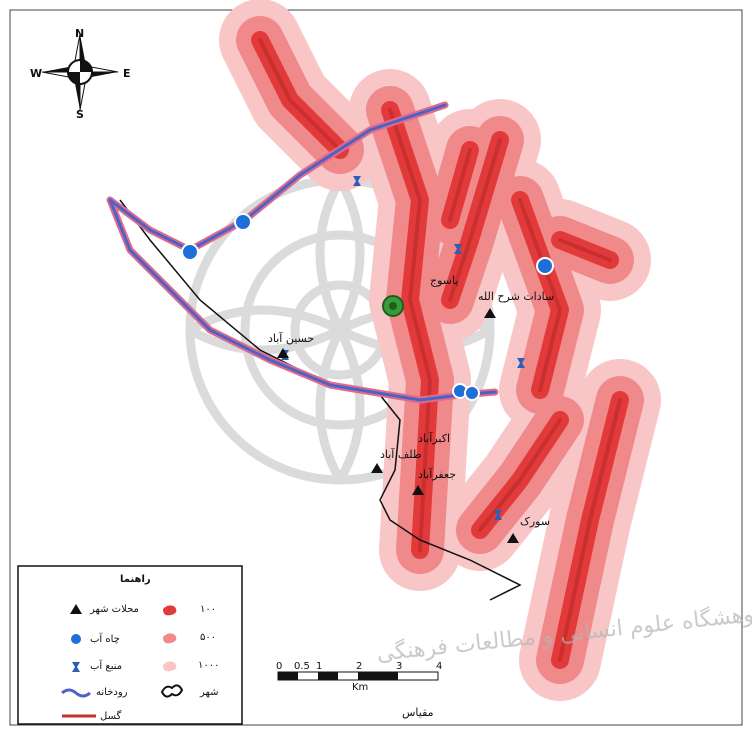 The width and height of the screenshot is (752, 735). What do you see at coordinates (359, 677) in the screenshot?
I see `scale-bar: 0 0.5 1 2 3 4 Km` at bounding box center [359, 677].